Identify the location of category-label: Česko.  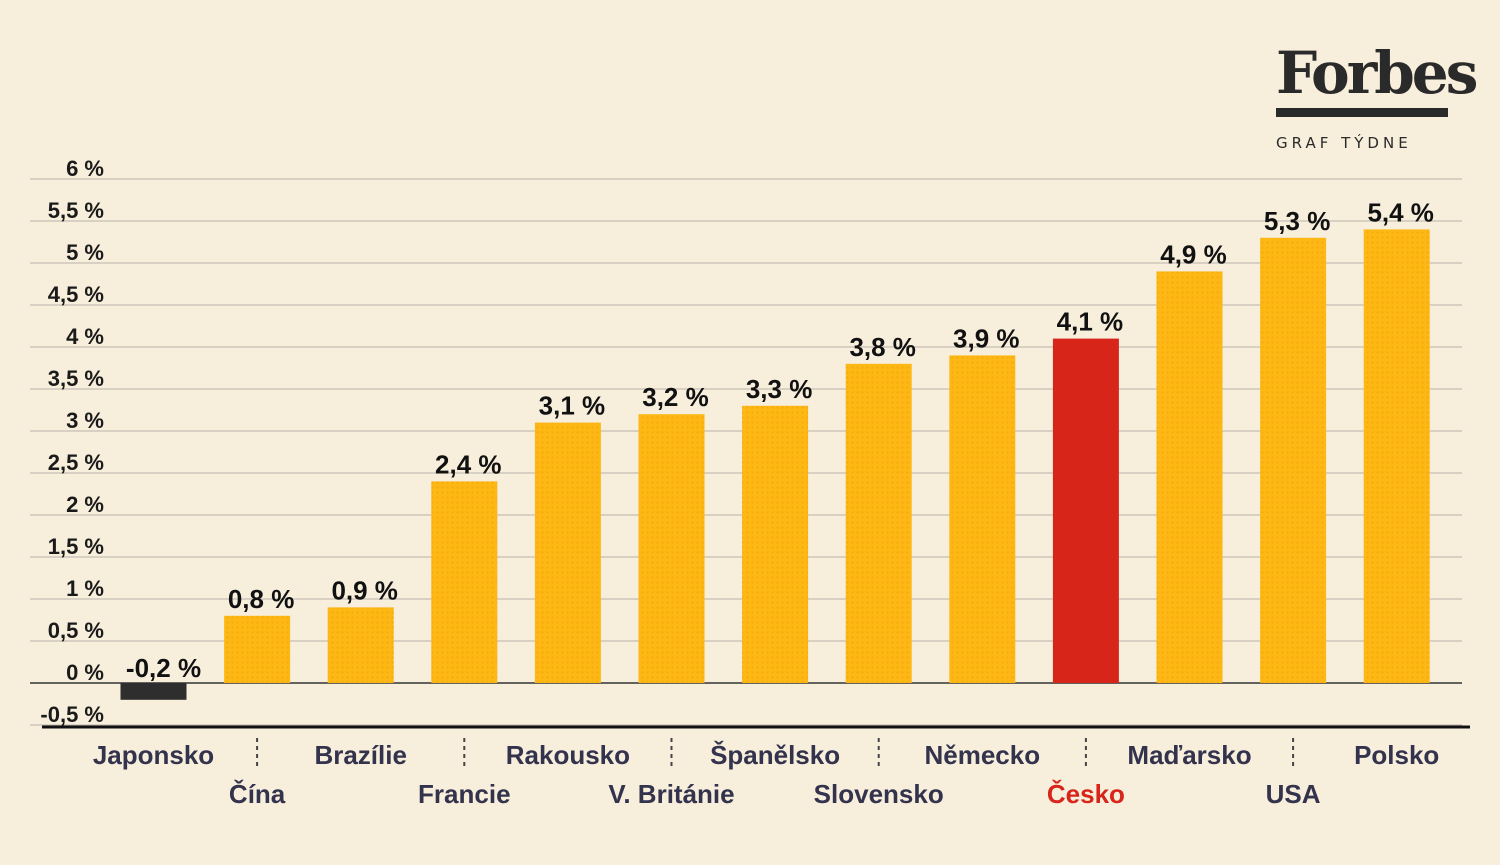
(1086, 794).